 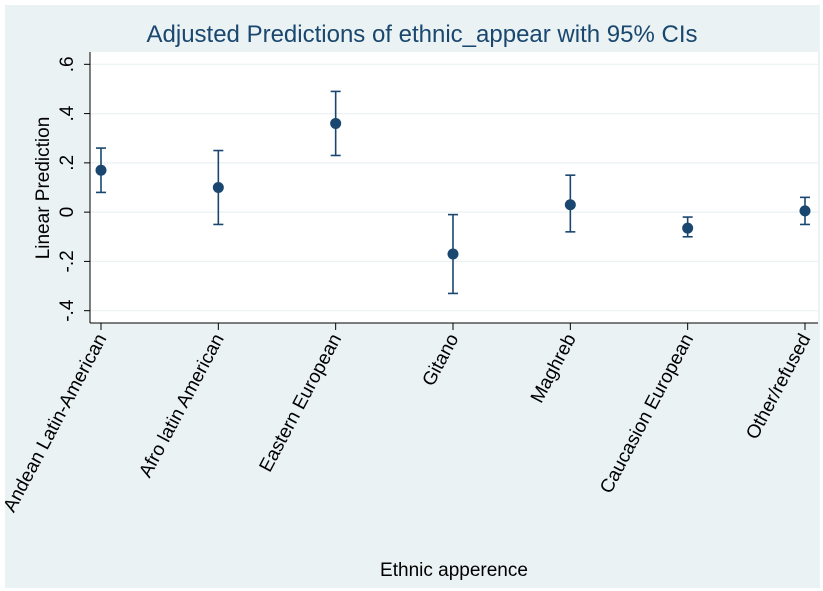 What do you see at coordinates (43, 188) in the screenshot?
I see `y-axis-label: Linear Prediction` at bounding box center [43, 188].